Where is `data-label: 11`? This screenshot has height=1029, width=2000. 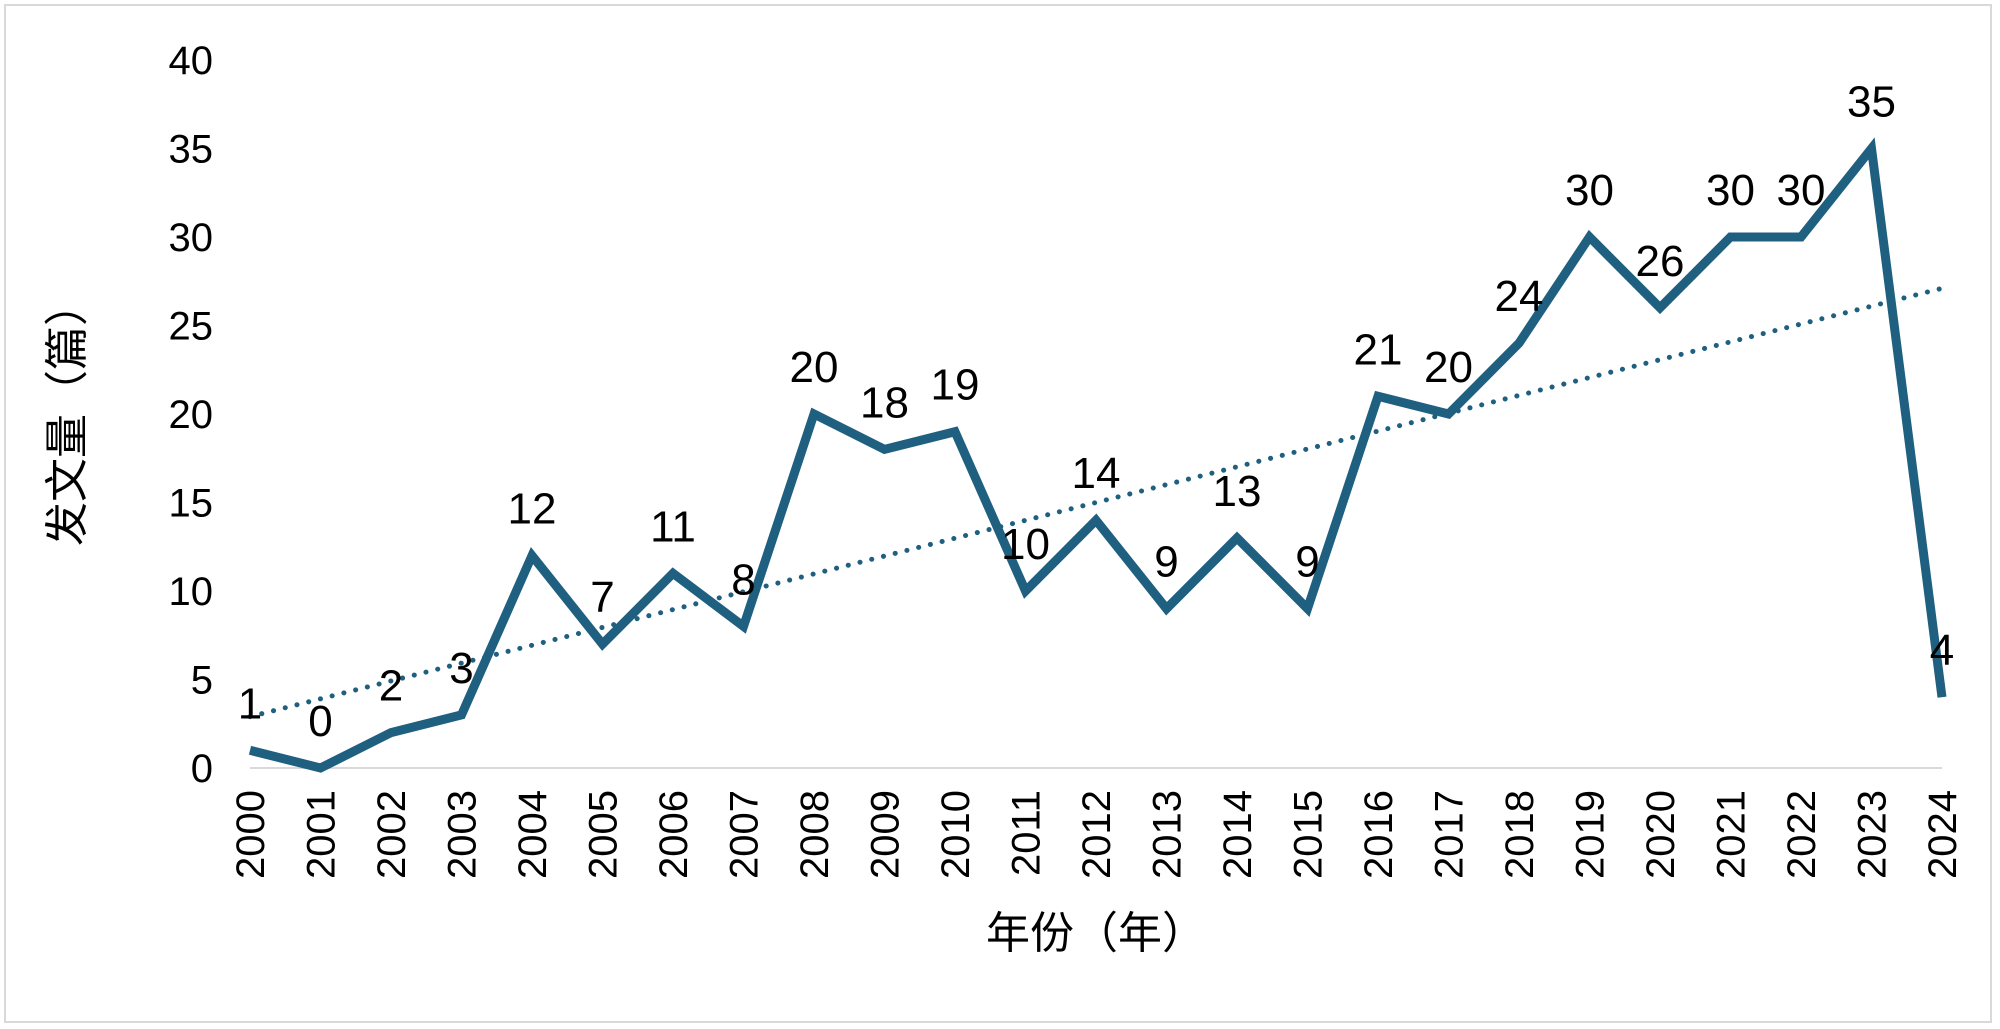 data-label: 11 is located at coordinates (673, 526).